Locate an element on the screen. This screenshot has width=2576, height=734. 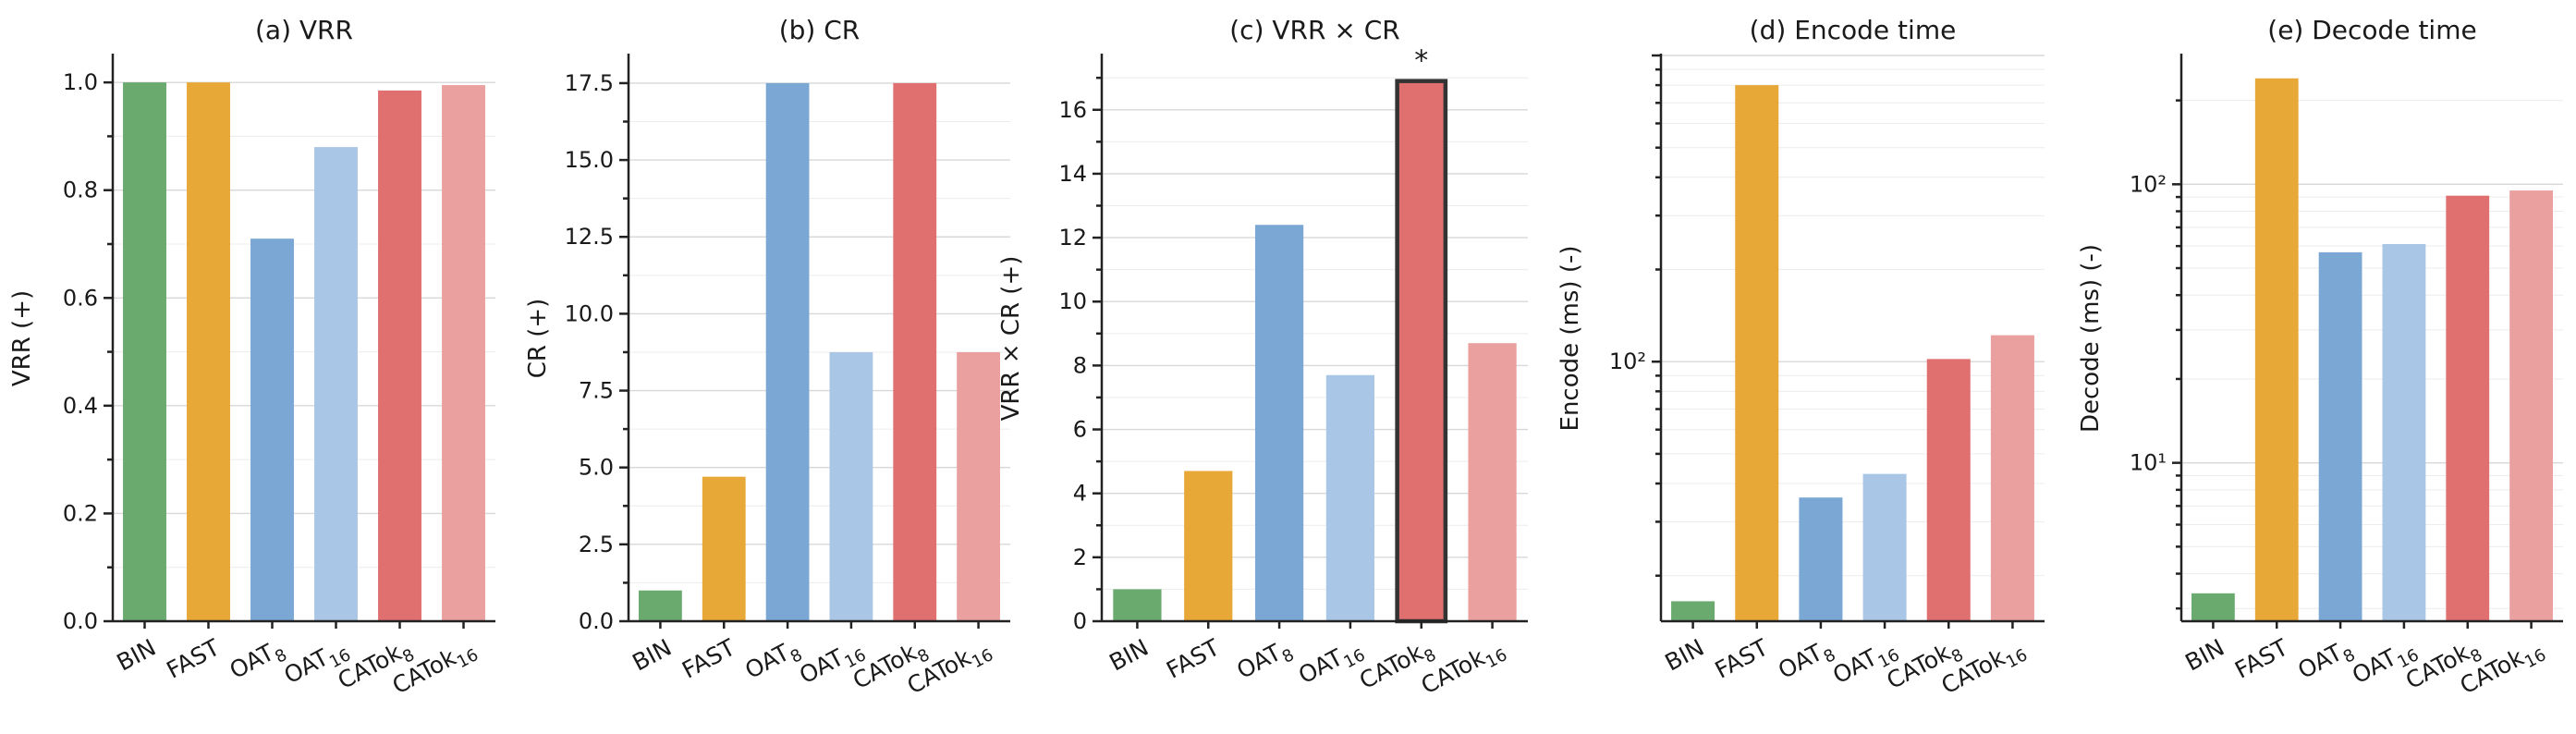
y-axis-label: CR (+) is located at coordinates (538, 339).